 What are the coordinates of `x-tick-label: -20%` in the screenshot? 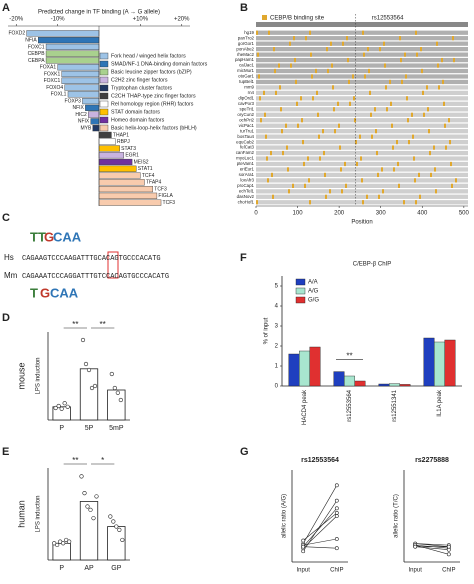 It's located at (16, 20).